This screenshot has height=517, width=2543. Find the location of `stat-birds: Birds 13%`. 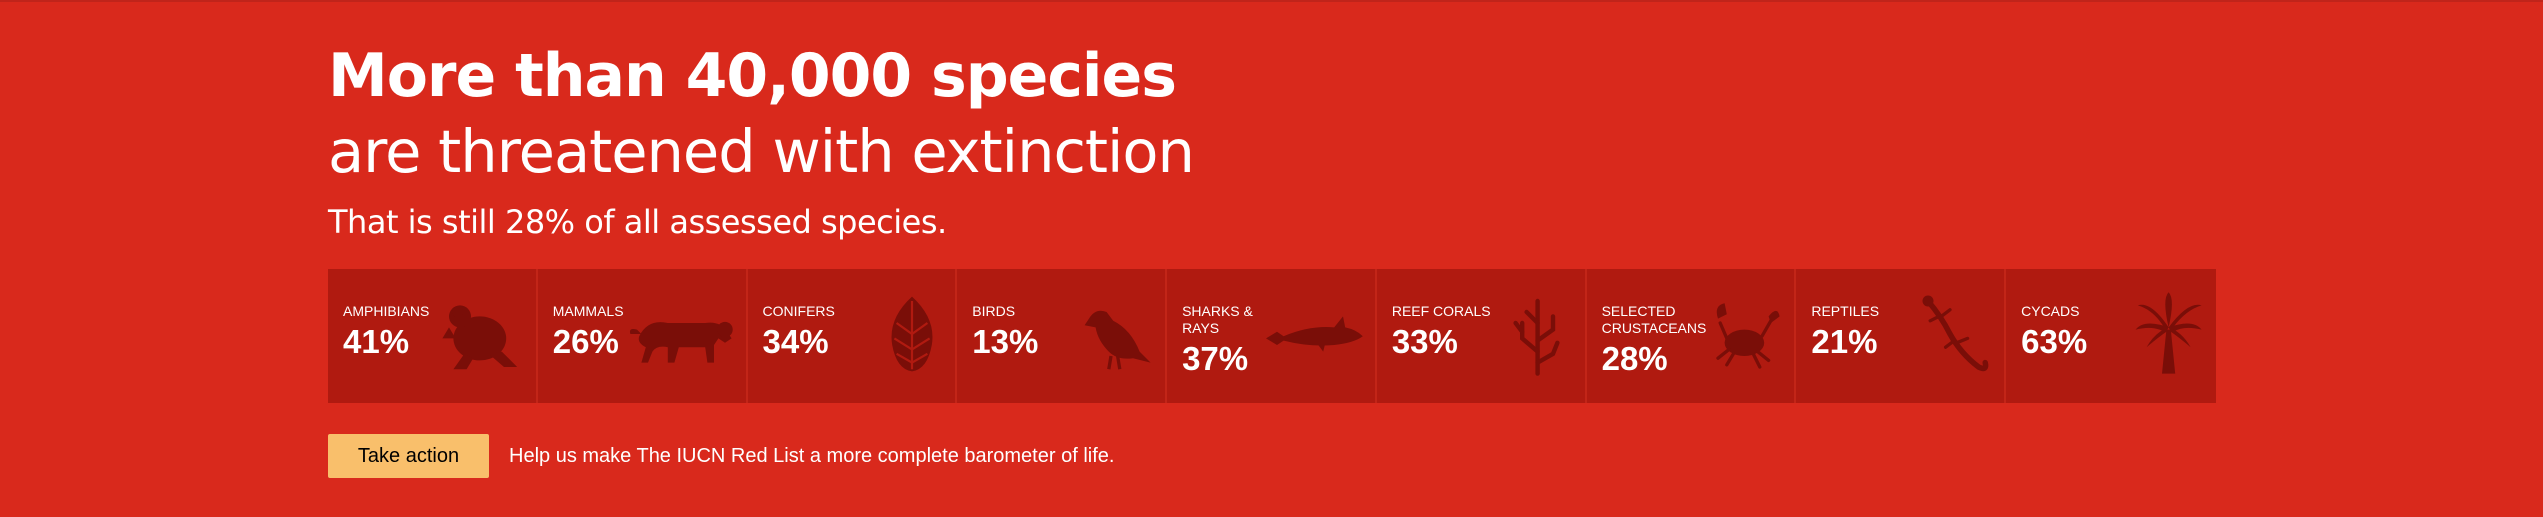

stat-birds: Birds 13% is located at coordinates (1062, 336).